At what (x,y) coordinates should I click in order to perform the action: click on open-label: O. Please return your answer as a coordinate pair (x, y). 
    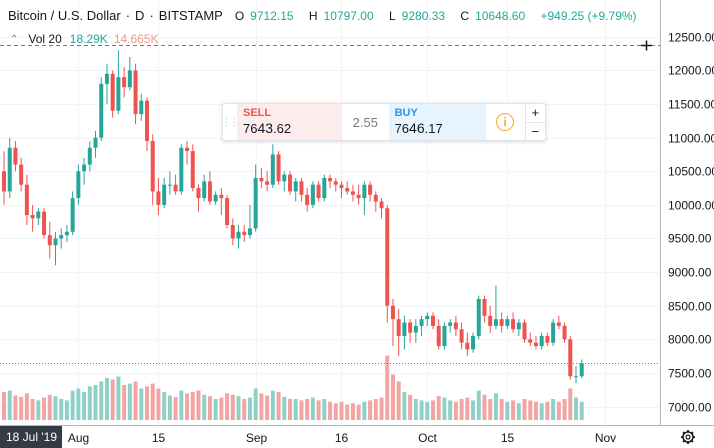
    Looking at the image, I should click on (239, 15).